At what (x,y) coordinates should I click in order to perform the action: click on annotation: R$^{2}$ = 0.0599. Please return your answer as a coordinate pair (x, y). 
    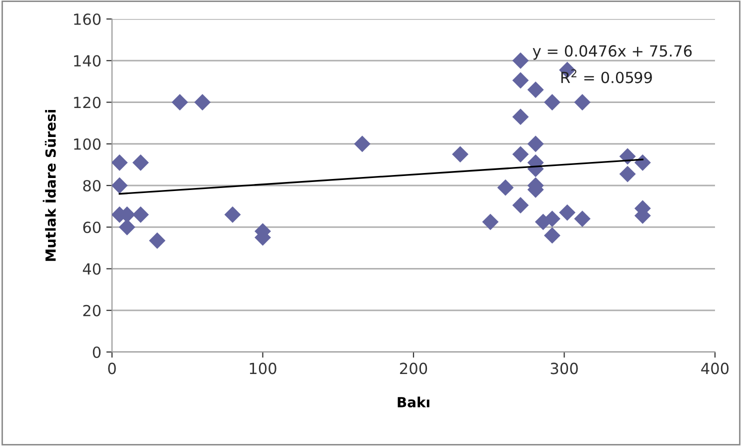
    Looking at the image, I should click on (606, 76).